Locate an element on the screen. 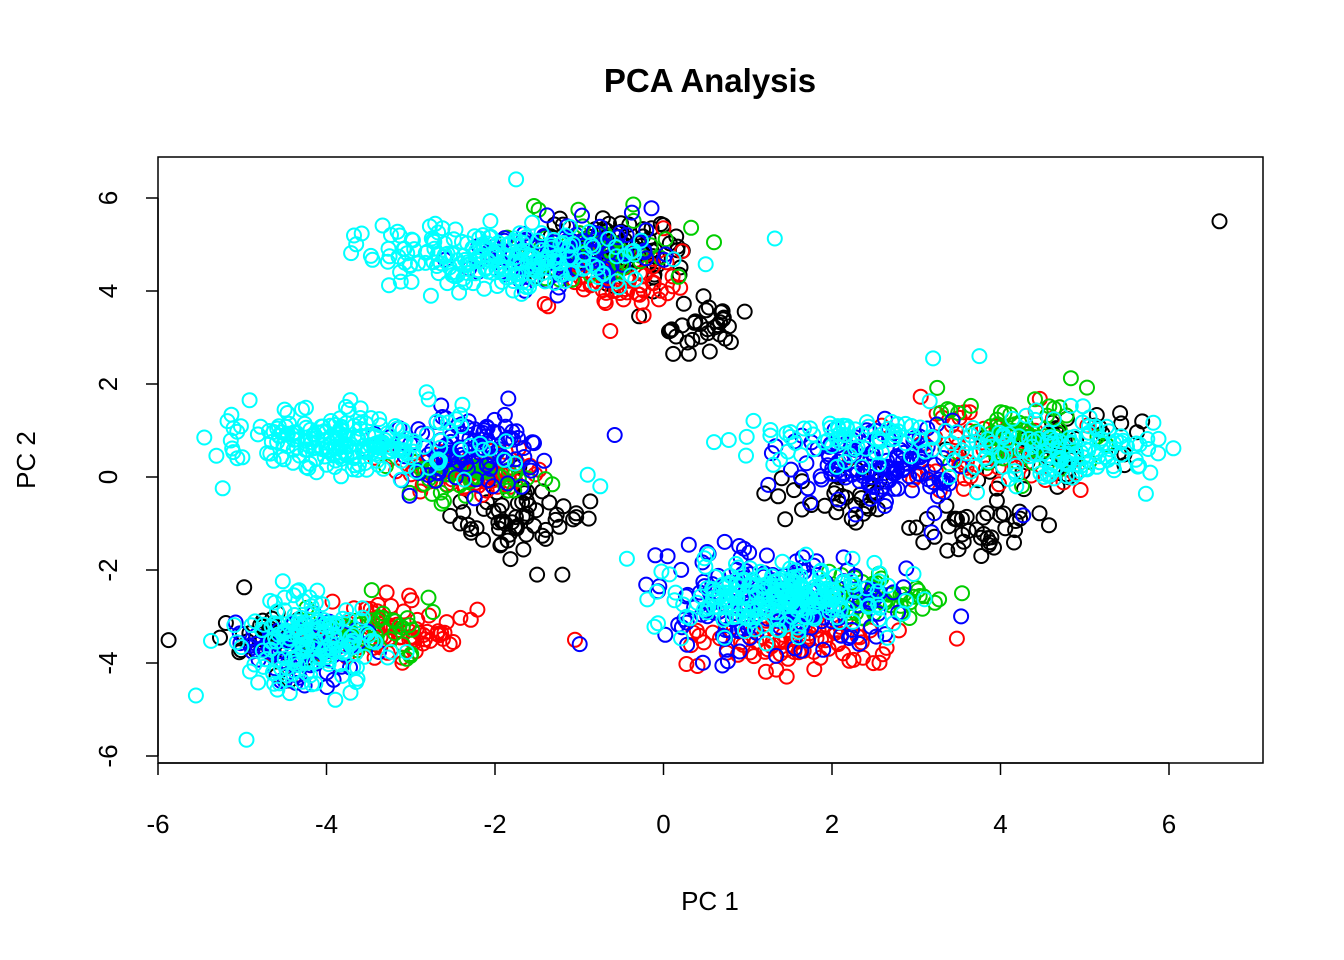 This screenshot has height=960, width=1344. y-tick-label: -6 is located at coordinates (108, 755).